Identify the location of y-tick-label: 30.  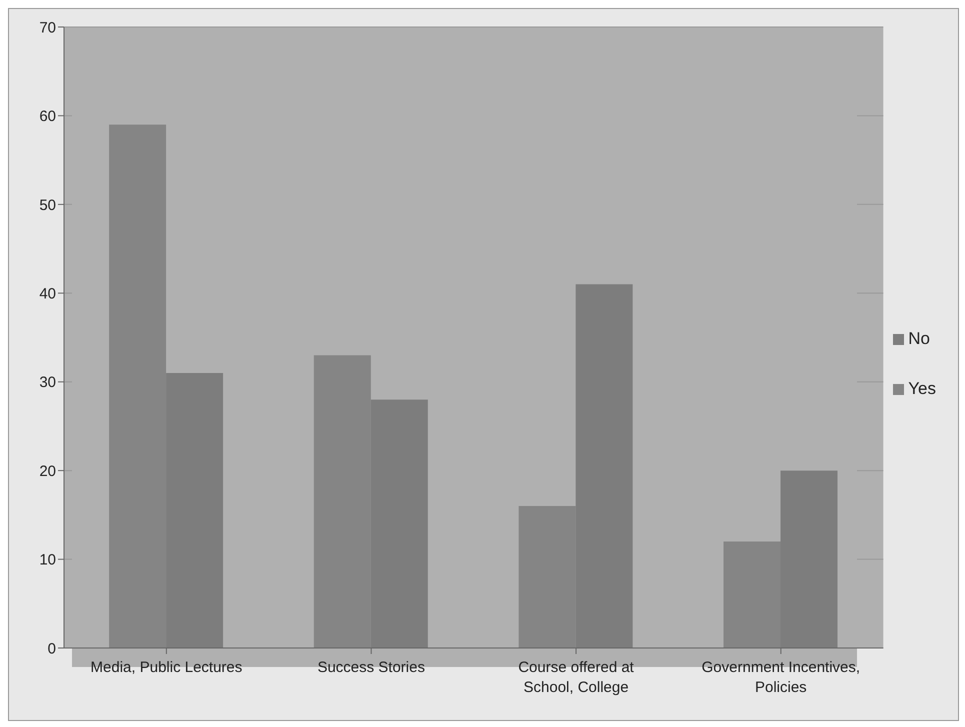
(47, 383).